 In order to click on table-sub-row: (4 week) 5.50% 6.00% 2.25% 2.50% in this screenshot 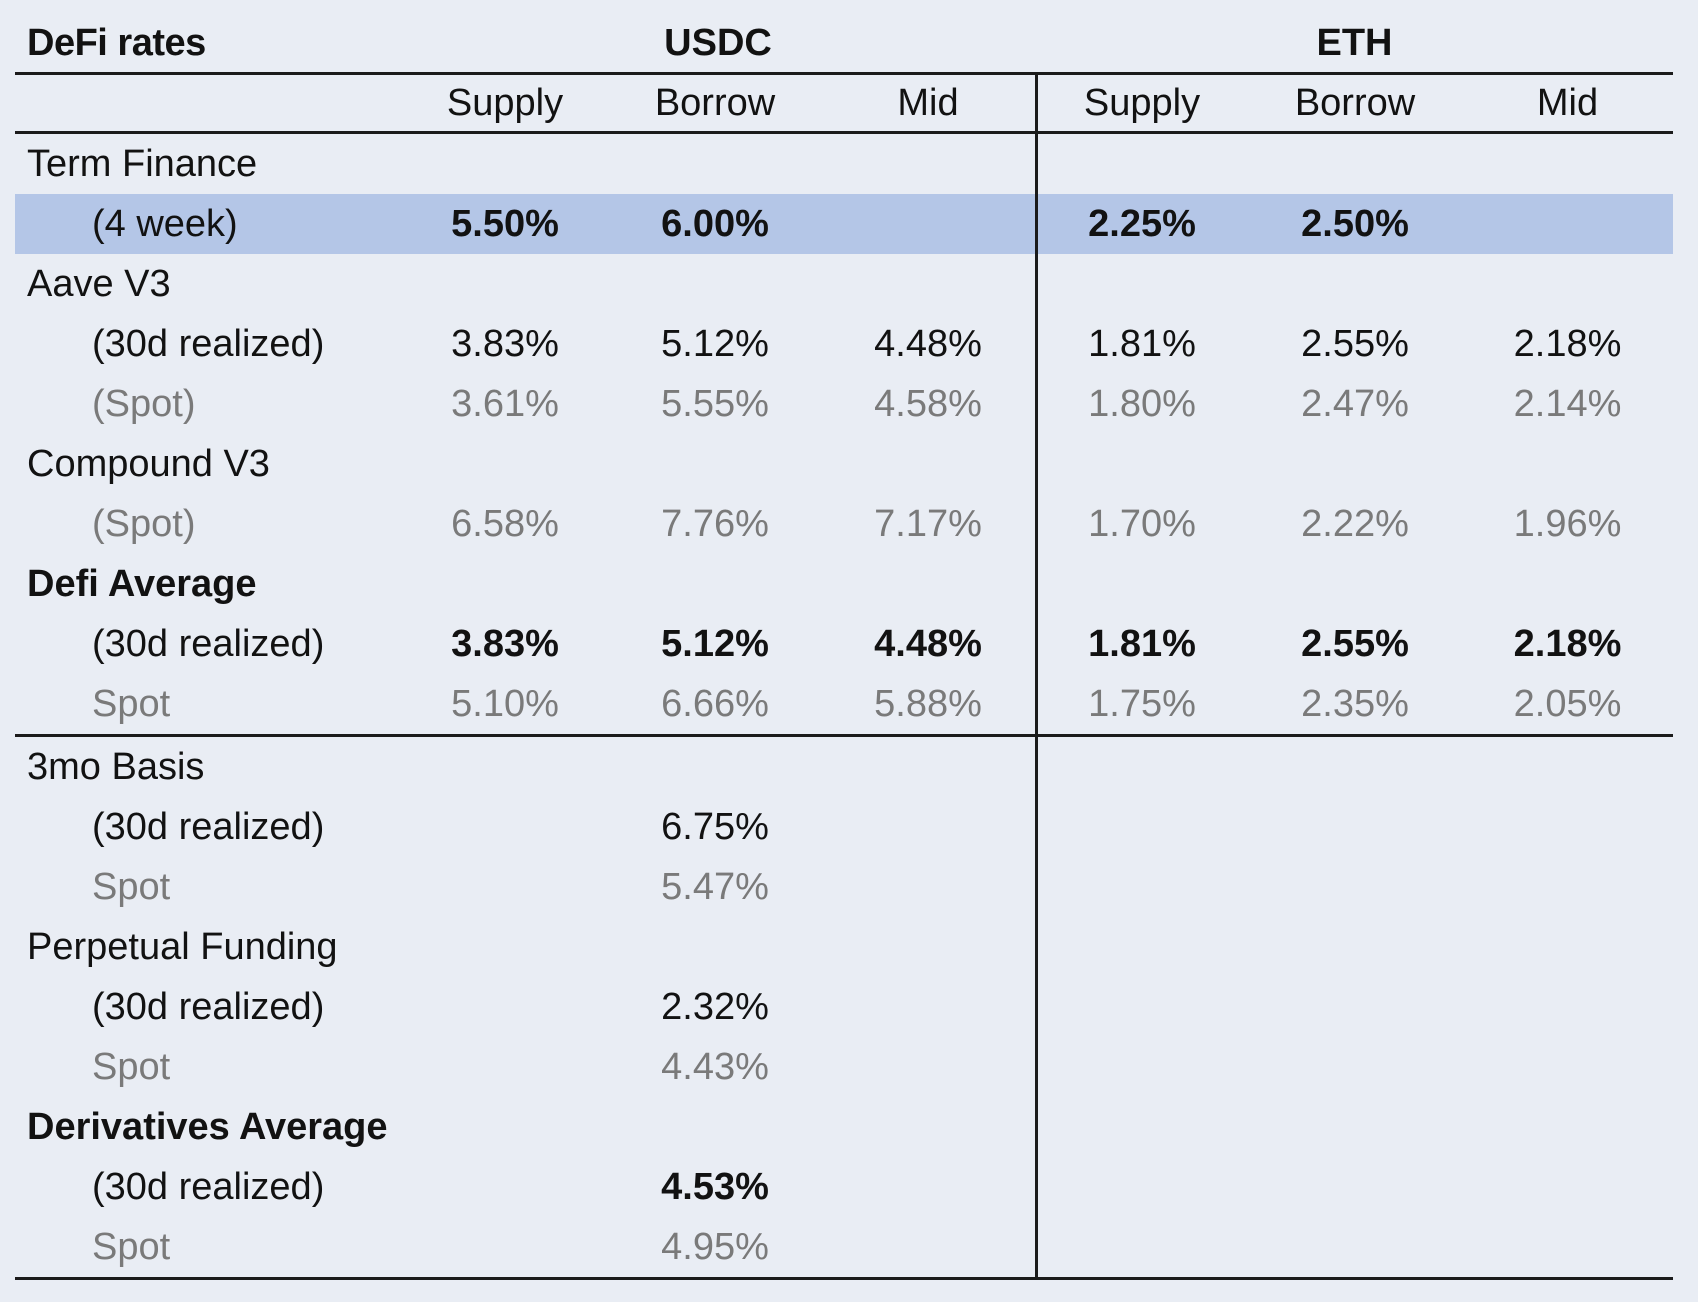, I will do `click(844, 224)`.